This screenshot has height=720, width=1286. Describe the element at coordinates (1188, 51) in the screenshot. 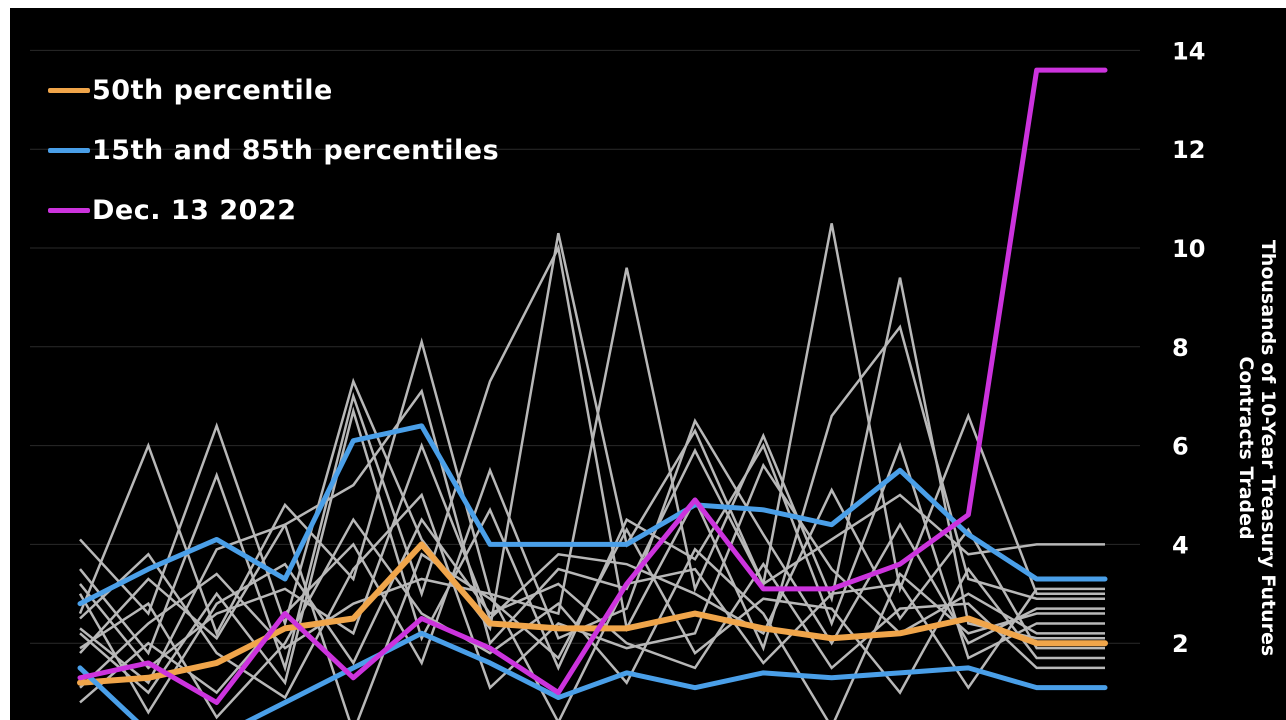

I see `y-tick-label: 14` at that location.